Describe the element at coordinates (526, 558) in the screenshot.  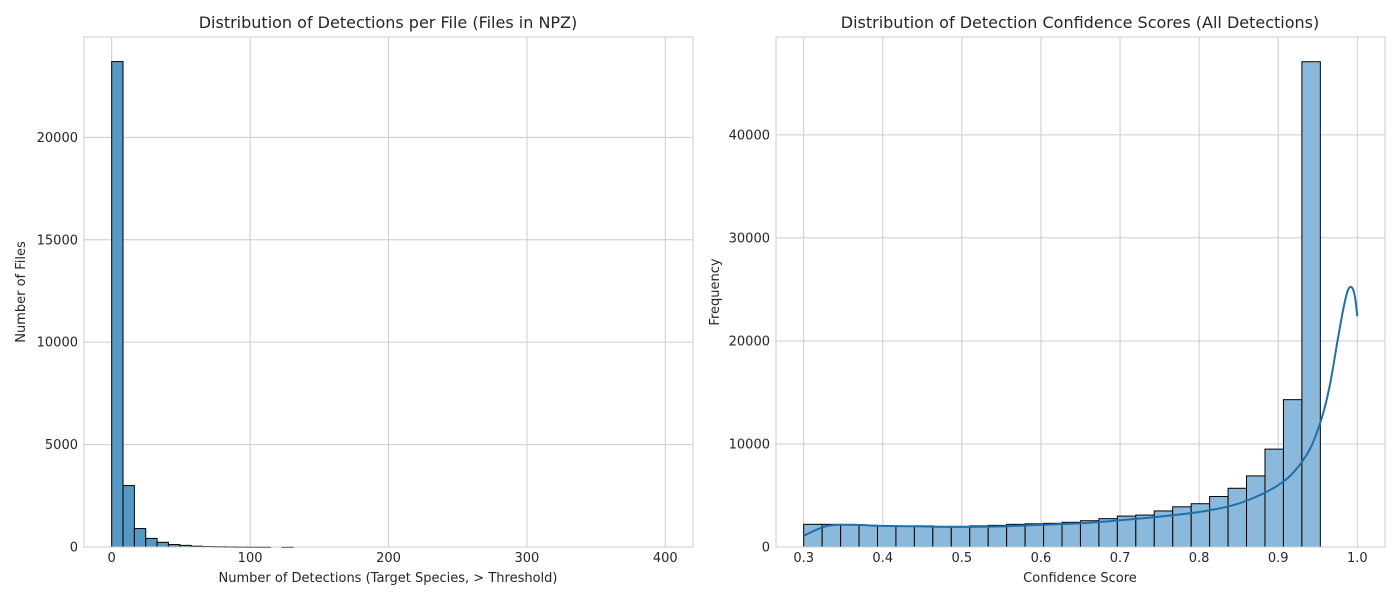
I see `x-tick-label: 300` at that location.